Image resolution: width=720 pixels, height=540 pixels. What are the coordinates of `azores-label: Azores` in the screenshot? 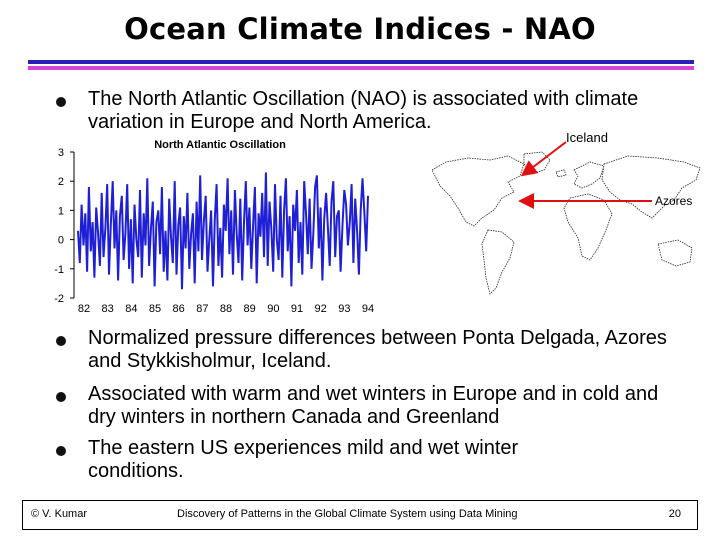 It's located at (674, 201).